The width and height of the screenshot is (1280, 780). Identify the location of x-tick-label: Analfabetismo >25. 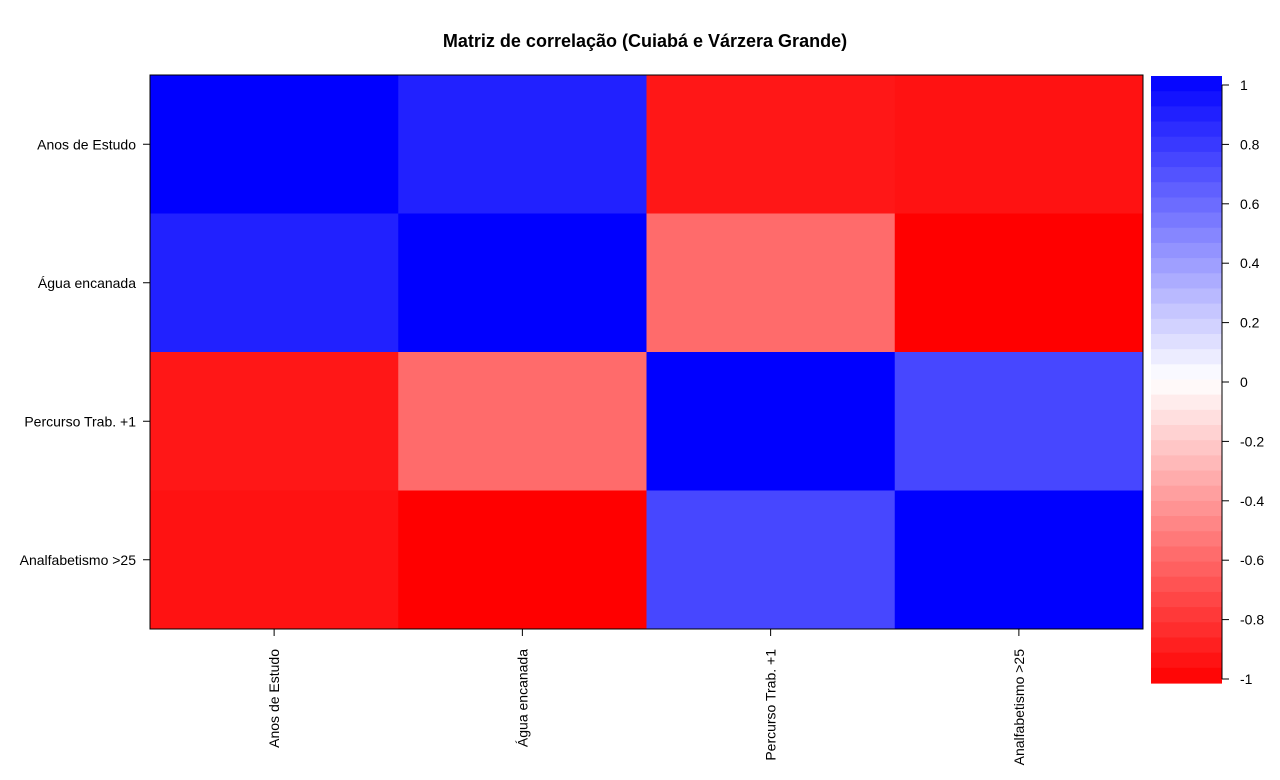
(1019, 707).